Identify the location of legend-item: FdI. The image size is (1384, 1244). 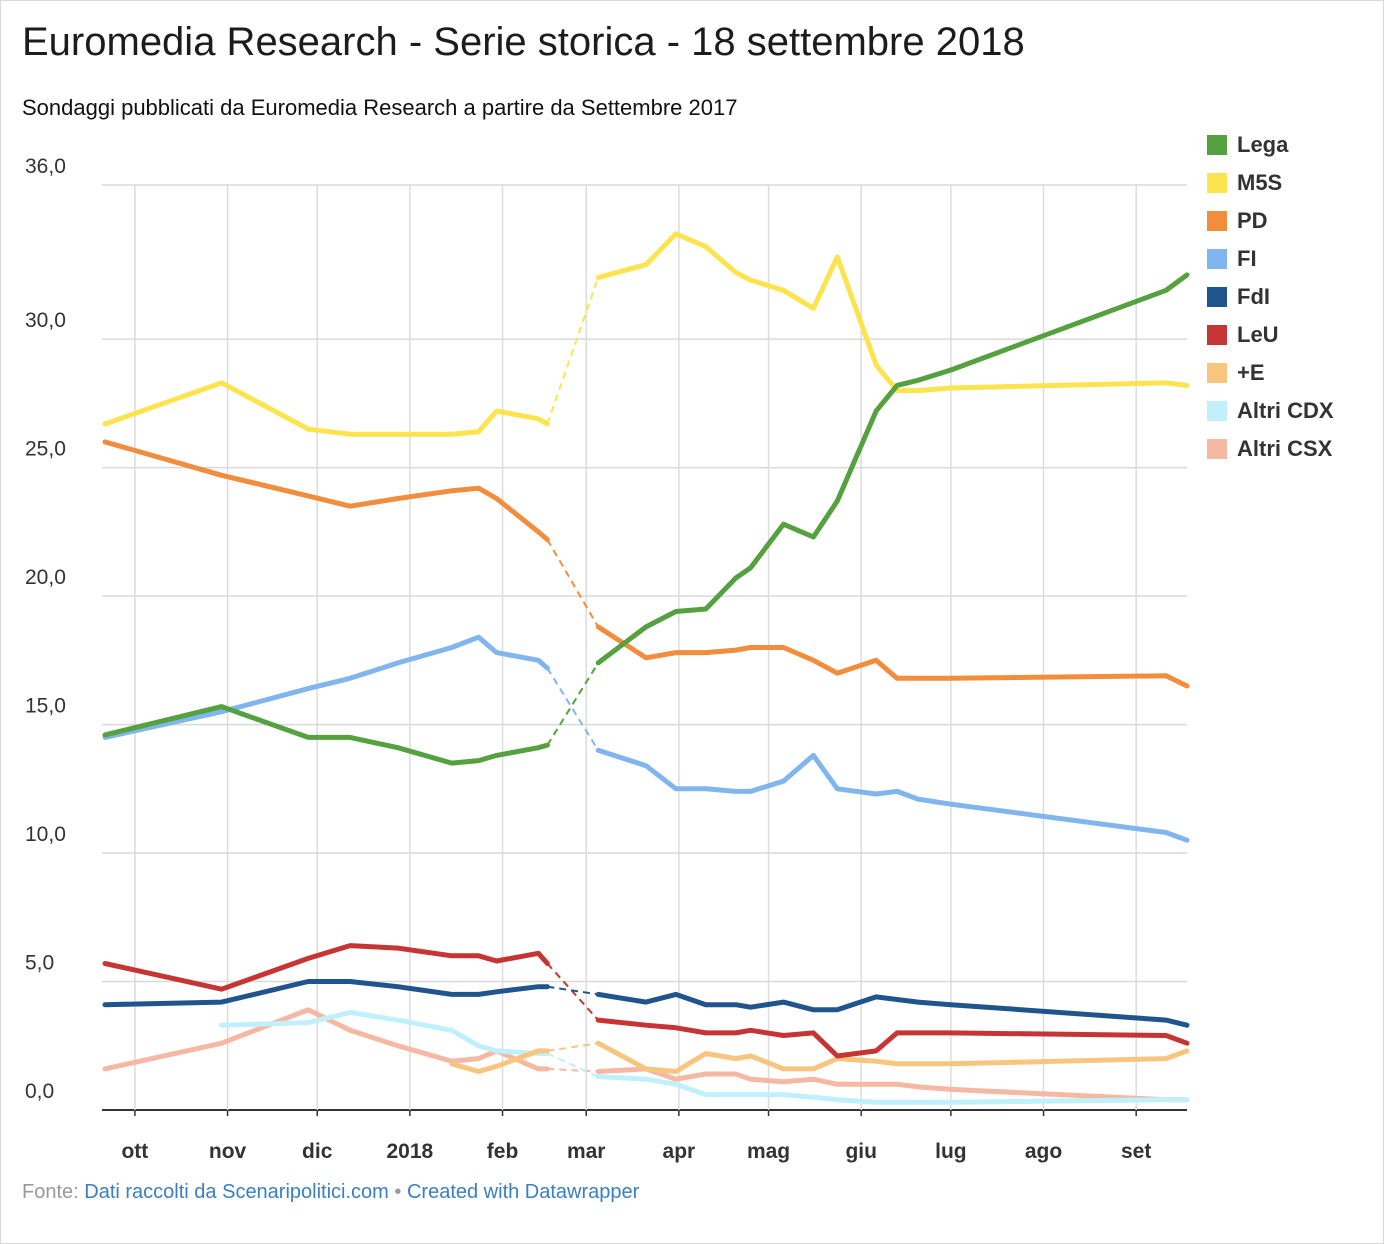
(1270, 297).